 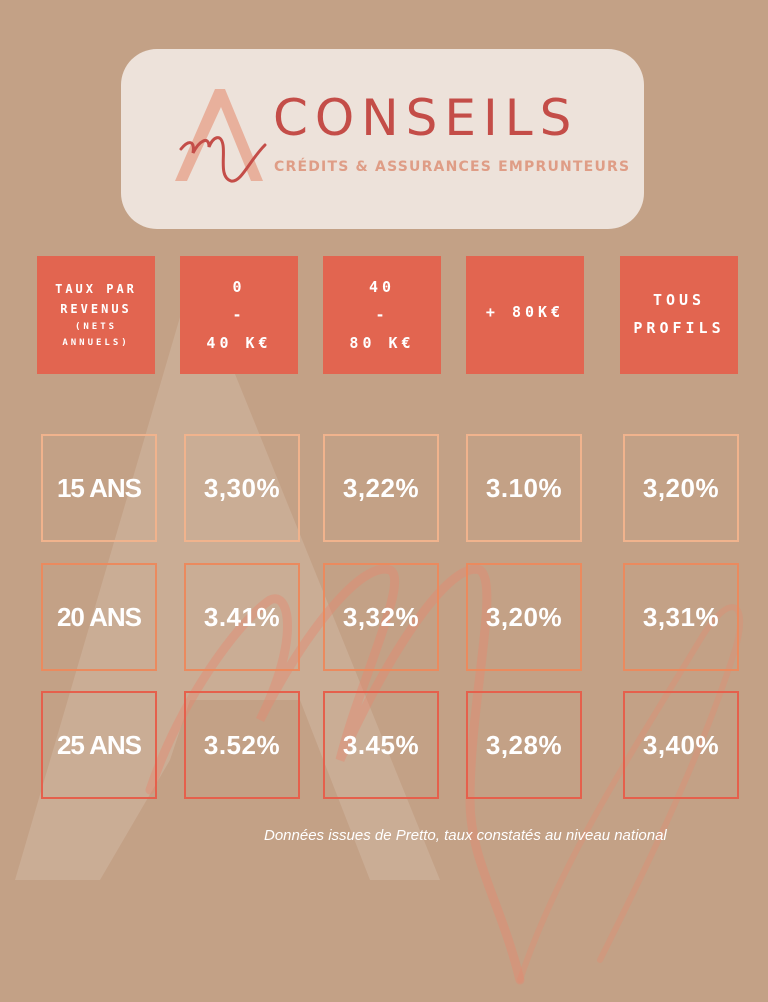 I want to click on header-income-label: TAUX PAR REVENUS (NETS ANNUELS), so click(x=96, y=315).